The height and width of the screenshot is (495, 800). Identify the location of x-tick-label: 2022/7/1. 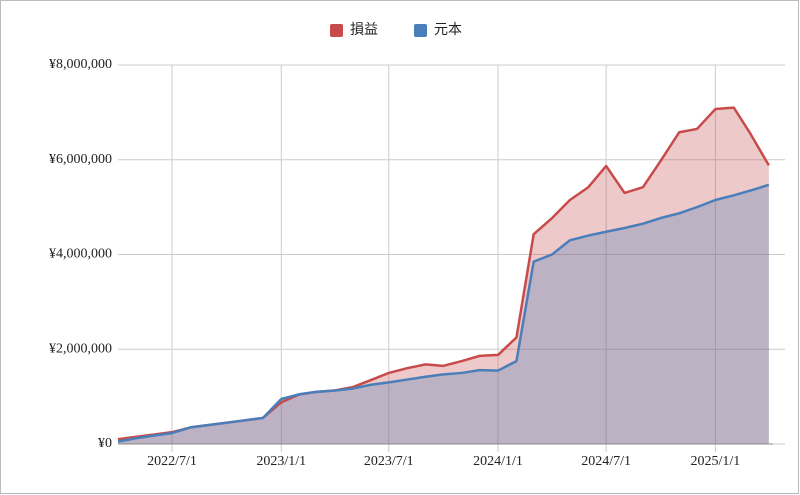
(172, 461).